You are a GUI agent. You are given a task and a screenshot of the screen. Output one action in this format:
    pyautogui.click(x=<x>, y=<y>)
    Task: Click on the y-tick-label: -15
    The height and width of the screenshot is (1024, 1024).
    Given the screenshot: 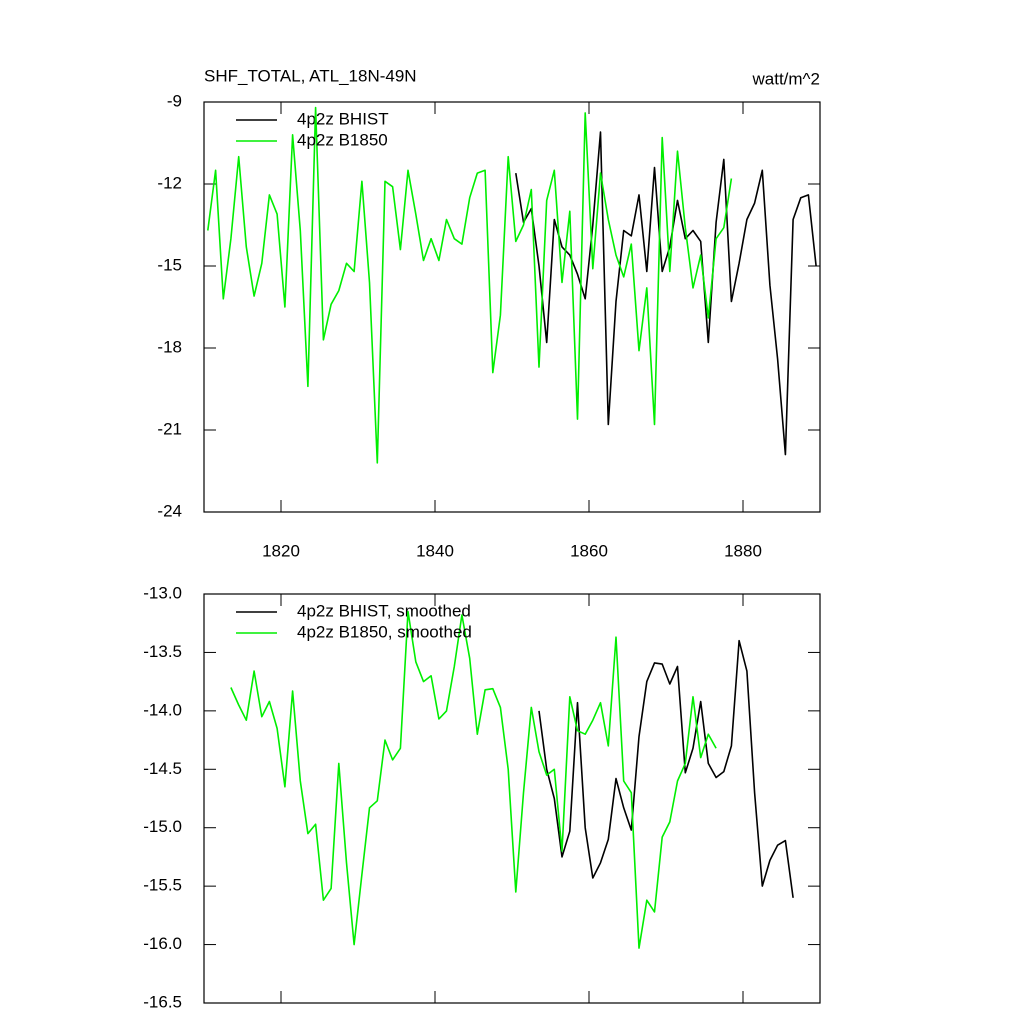 What is the action you would take?
    pyautogui.click(x=169, y=264)
    